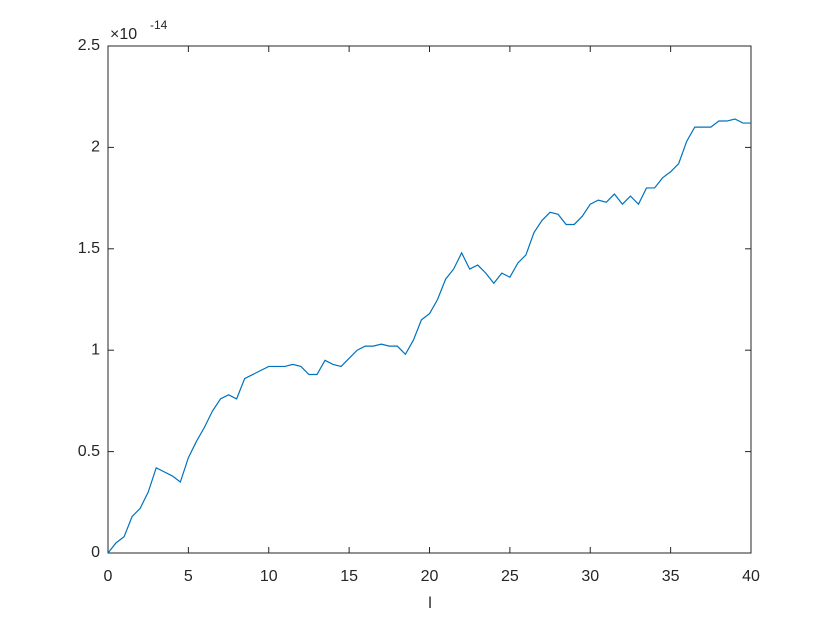 This screenshot has height=623, width=830. What do you see at coordinates (269, 576) in the screenshot?
I see `x-tick-label: 10` at bounding box center [269, 576].